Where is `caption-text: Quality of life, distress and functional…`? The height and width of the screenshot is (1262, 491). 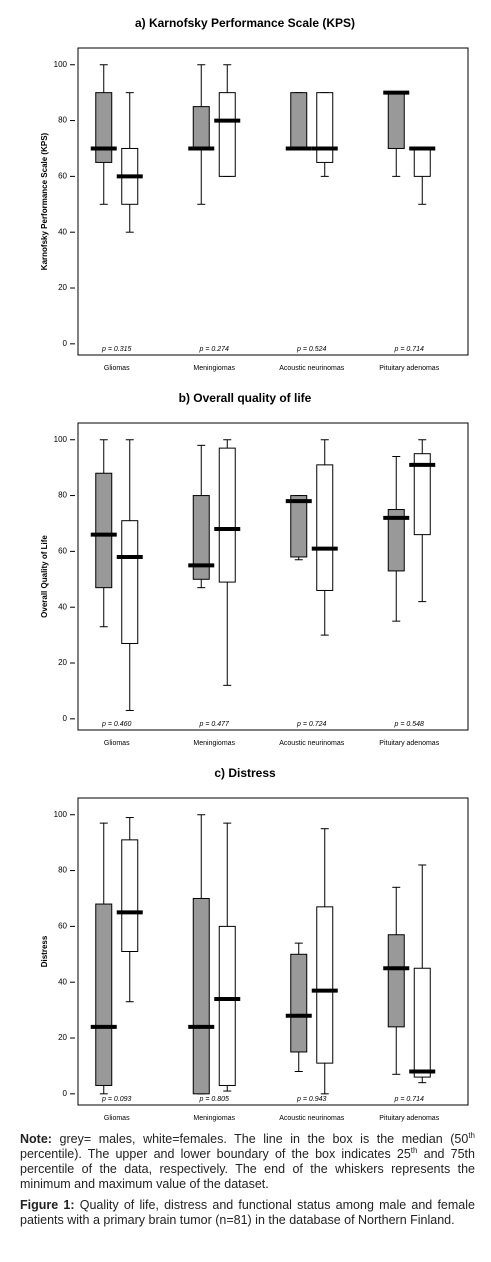
caption-text: Quality of life, distress and functional… is located at coordinates (247, 1212).